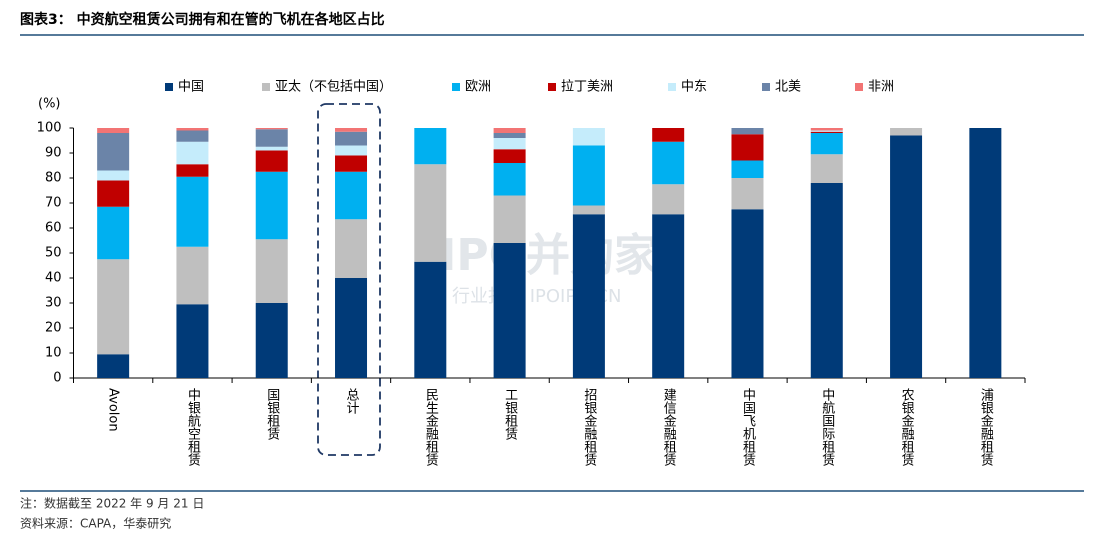  What do you see at coordinates (694, 87) in the screenshot?
I see `legend-label: 中东` at bounding box center [694, 87].